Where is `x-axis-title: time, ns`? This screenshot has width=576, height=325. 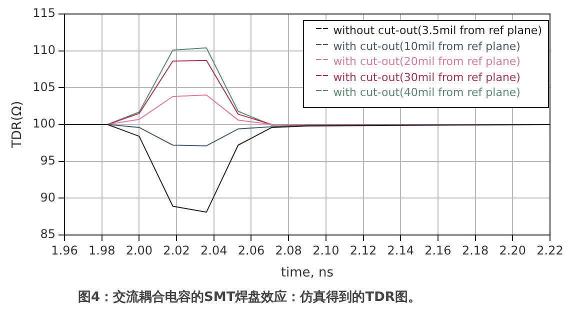
x-axis-title: time, ns is located at coordinates (307, 273).